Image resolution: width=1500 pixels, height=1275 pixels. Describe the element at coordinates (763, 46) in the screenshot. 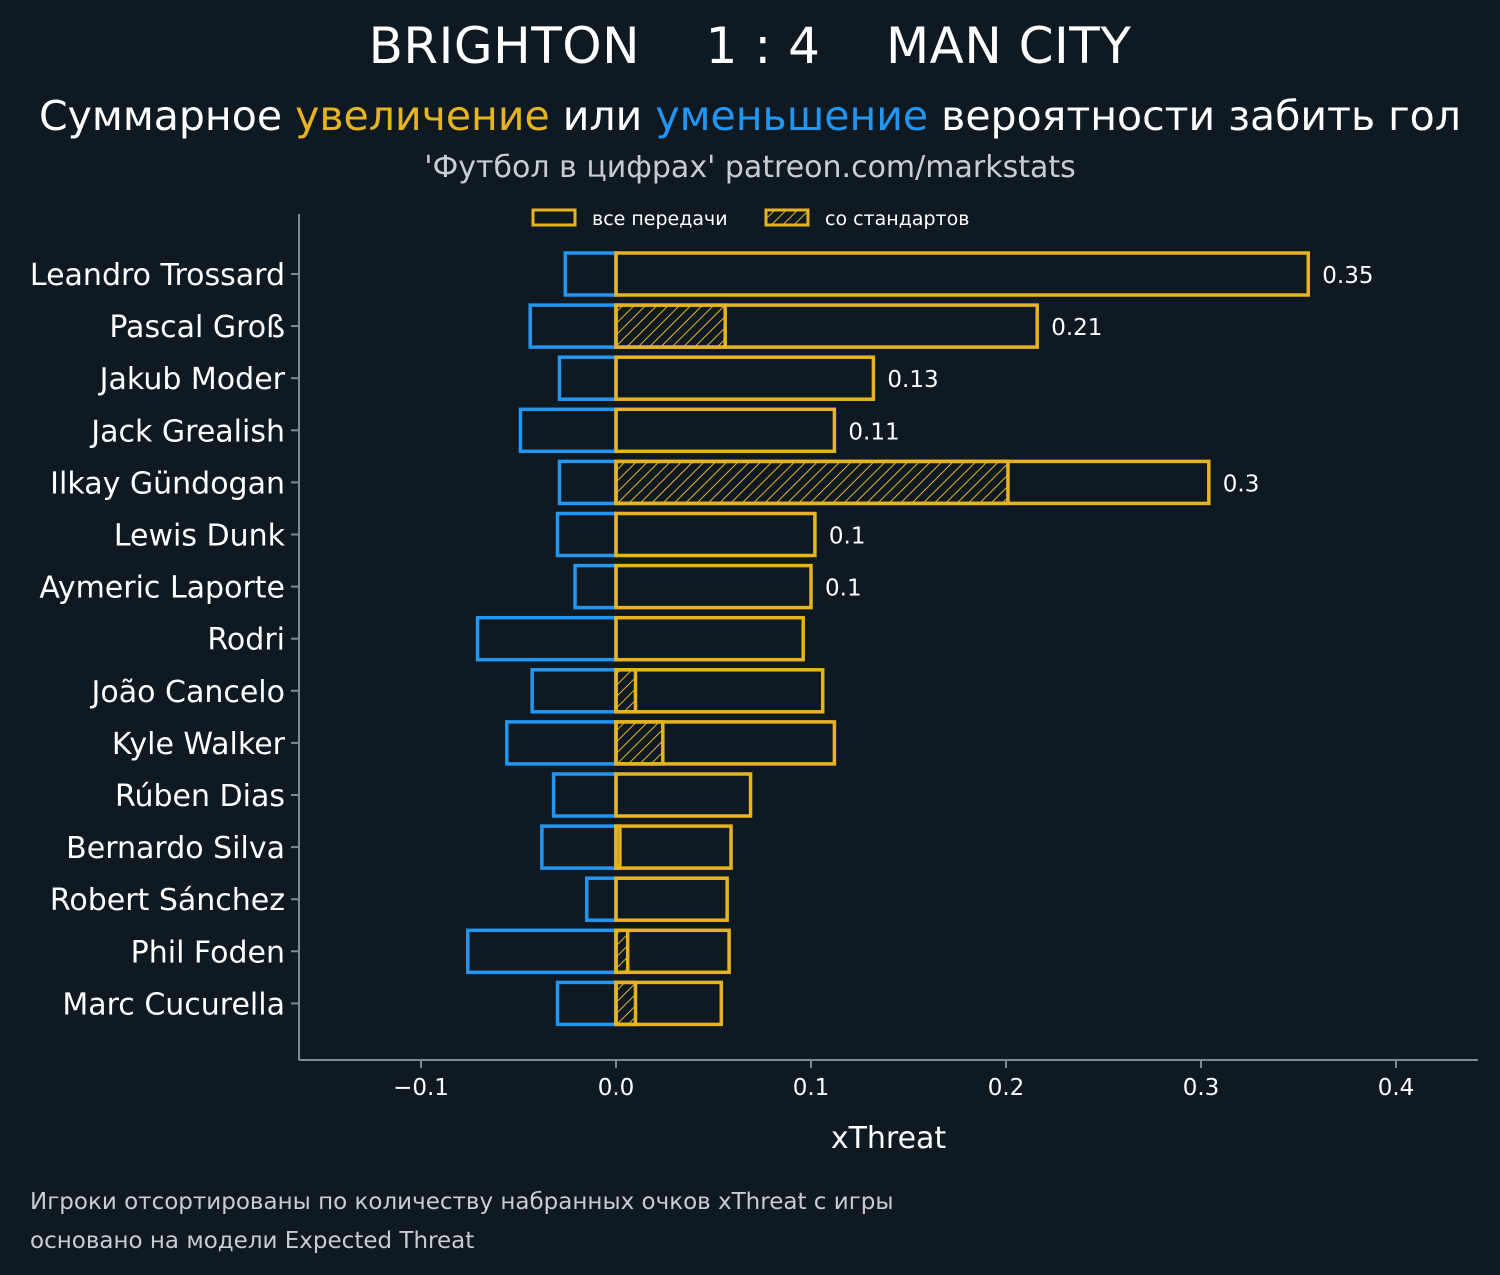

I see `score: 1 : 4` at that location.